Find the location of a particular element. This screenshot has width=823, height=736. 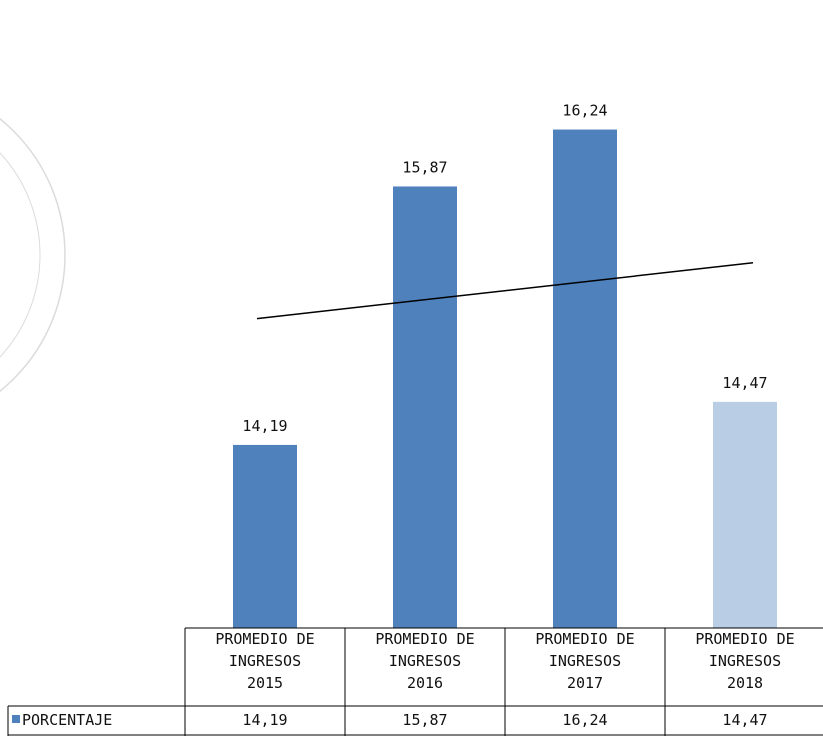

table-value-1: 15,87 is located at coordinates (424, 720).